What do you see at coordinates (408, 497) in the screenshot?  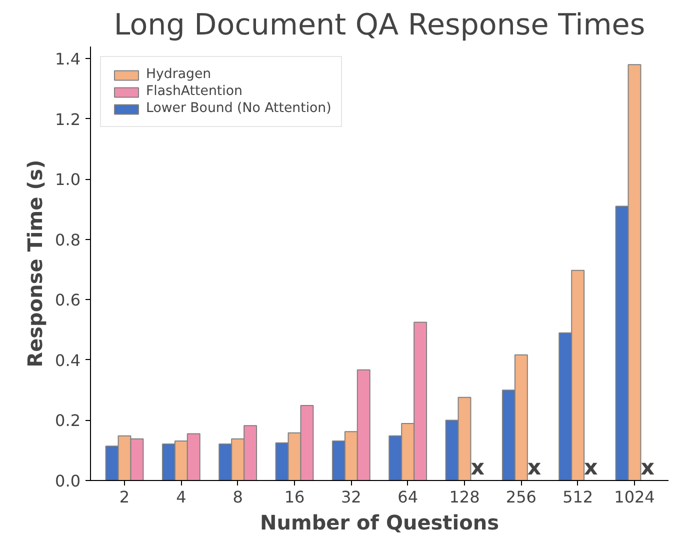 I see `x-tick-label: 64` at bounding box center [408, 497].